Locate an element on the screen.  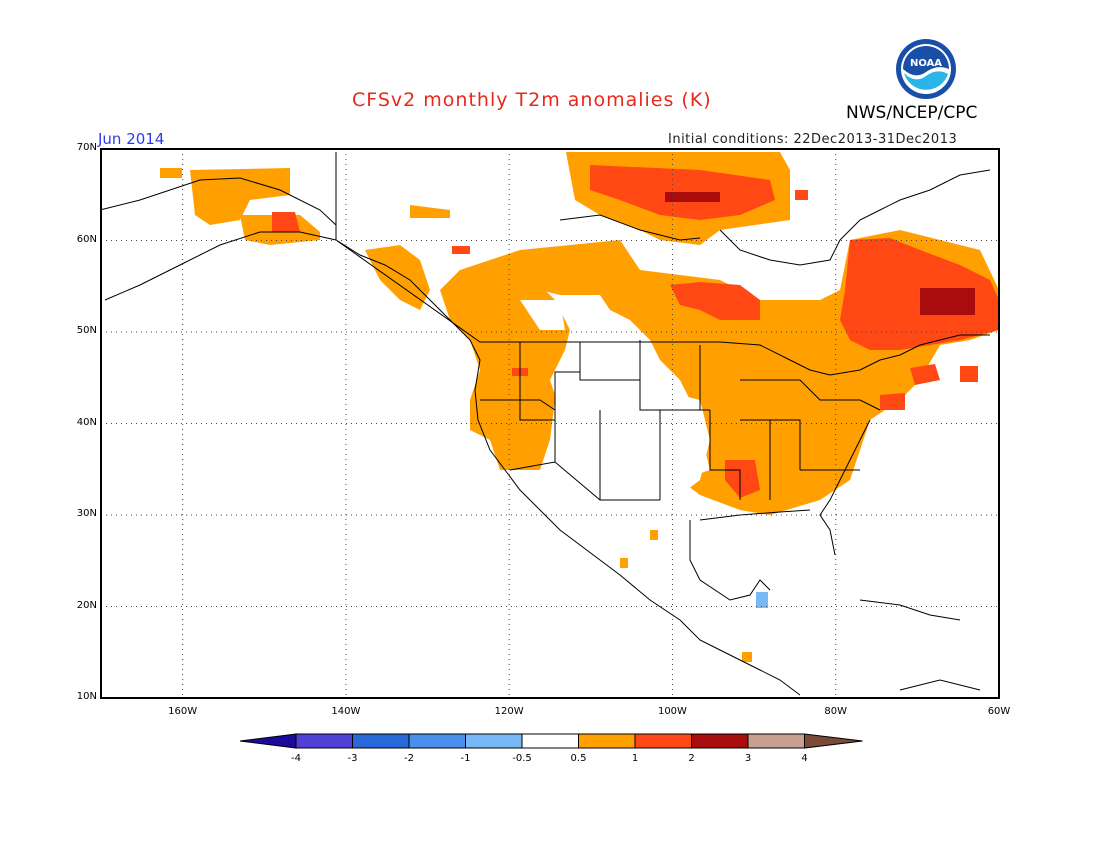
lat-label: 40N is located at coordinates (86, 422).